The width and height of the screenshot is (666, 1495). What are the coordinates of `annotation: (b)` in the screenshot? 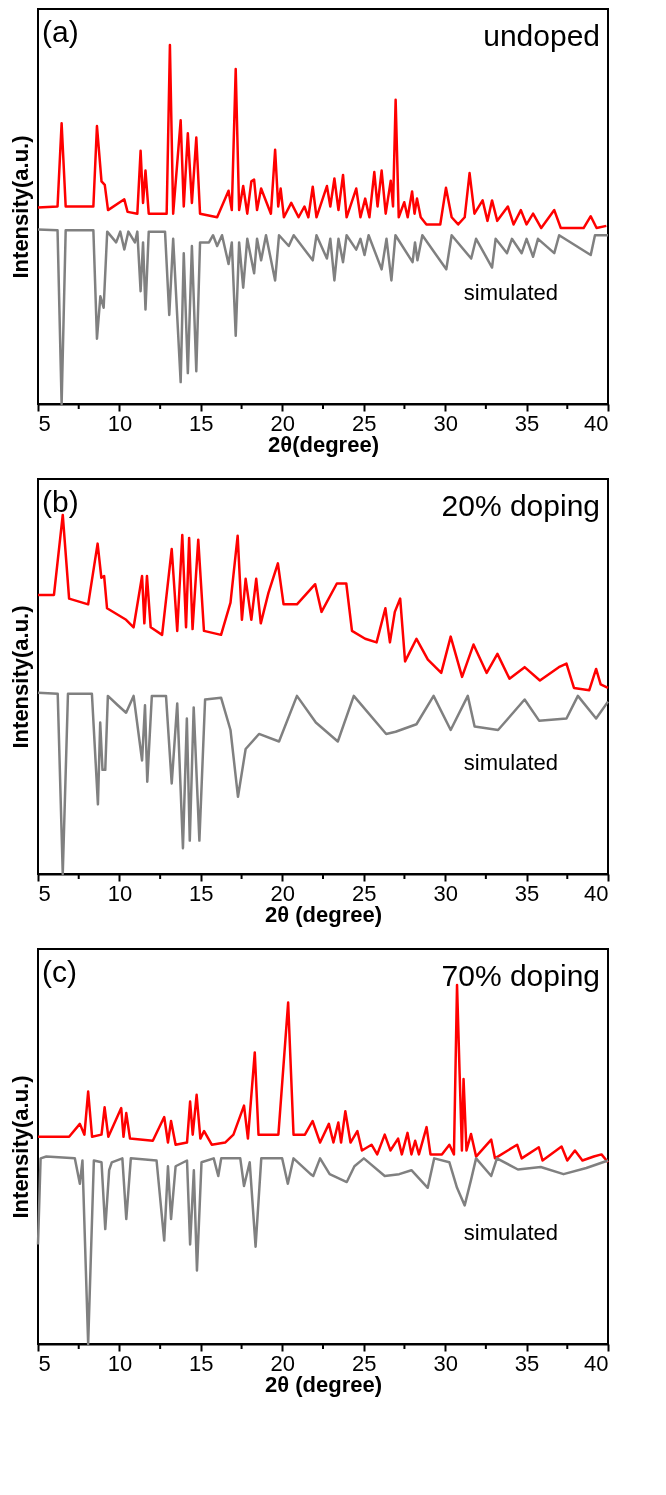 It's located at (60, 501).